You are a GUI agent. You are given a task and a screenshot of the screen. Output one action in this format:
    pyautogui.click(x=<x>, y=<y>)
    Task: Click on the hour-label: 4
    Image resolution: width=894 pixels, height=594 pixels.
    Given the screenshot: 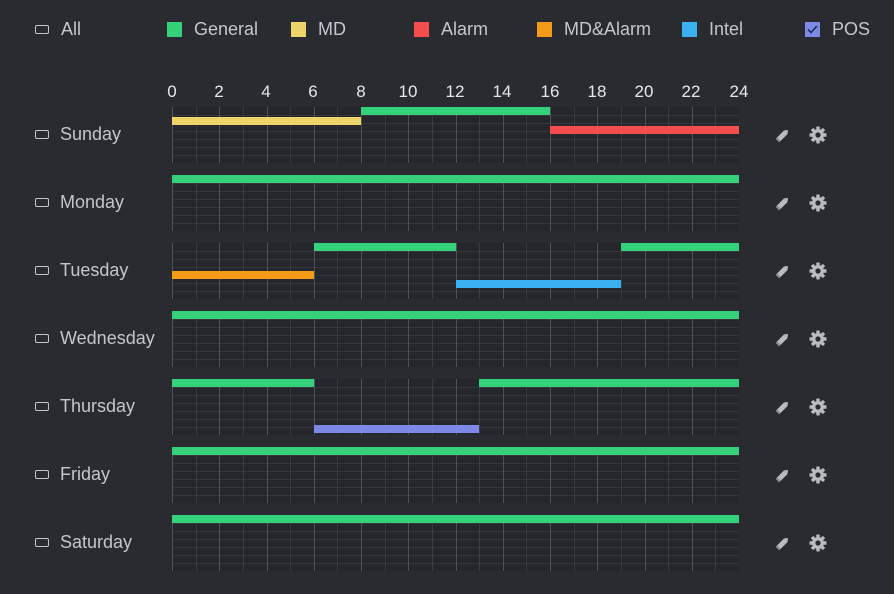 What is the action you would take?
    pyautogui.click(x=266, y=91)
    